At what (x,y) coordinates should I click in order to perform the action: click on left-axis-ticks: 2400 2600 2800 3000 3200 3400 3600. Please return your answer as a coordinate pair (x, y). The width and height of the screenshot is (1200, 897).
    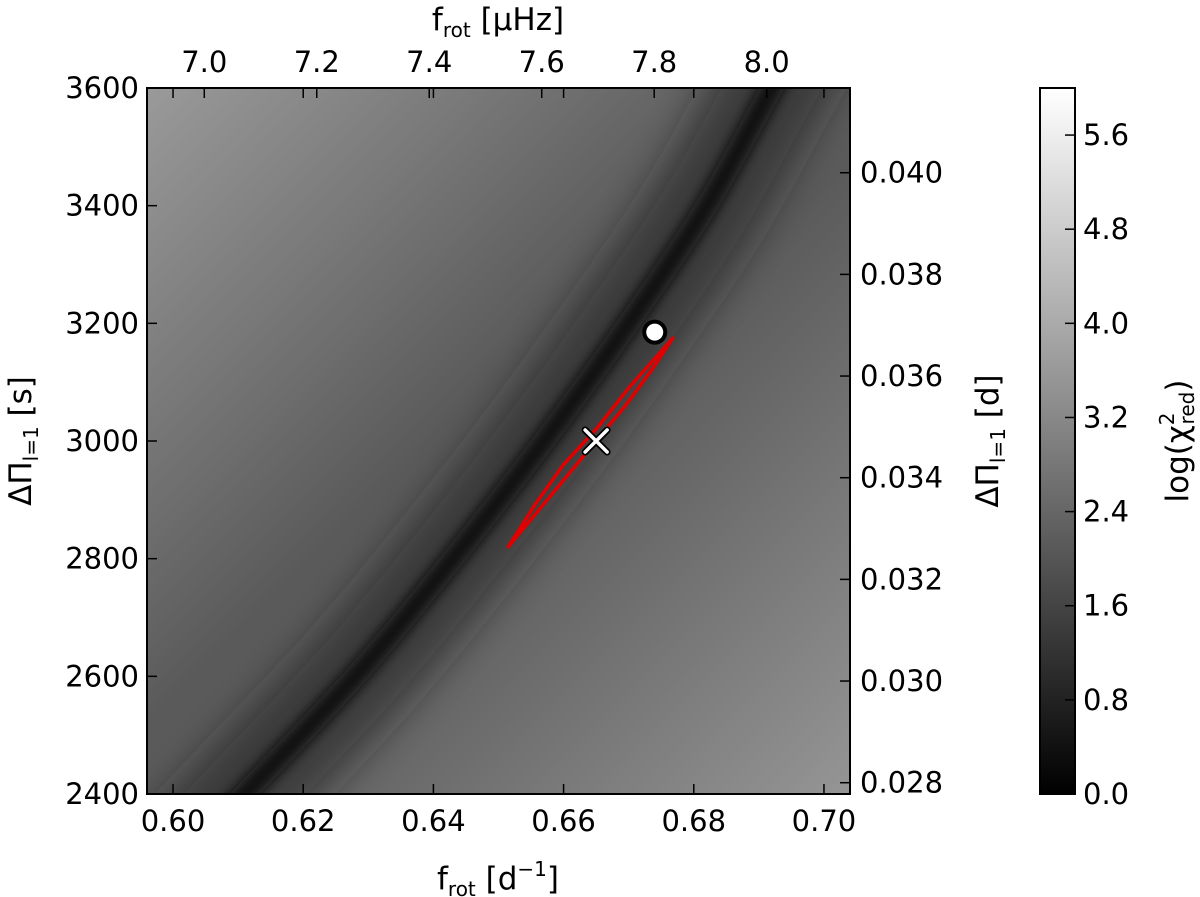
    Looking at the image, I should click on (111, 441).